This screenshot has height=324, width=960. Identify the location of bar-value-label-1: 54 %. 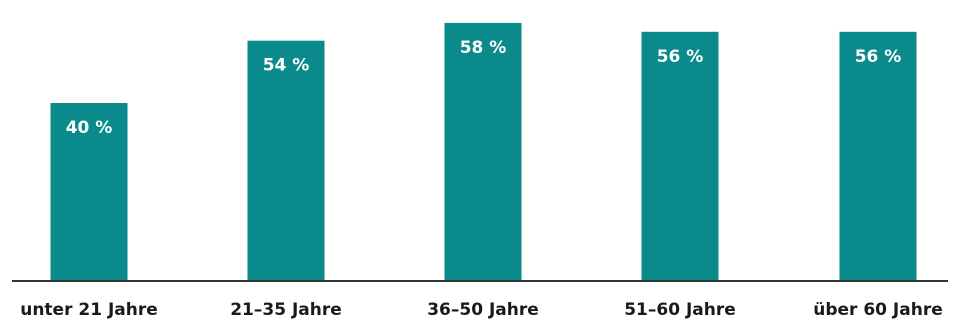
(286, 66).